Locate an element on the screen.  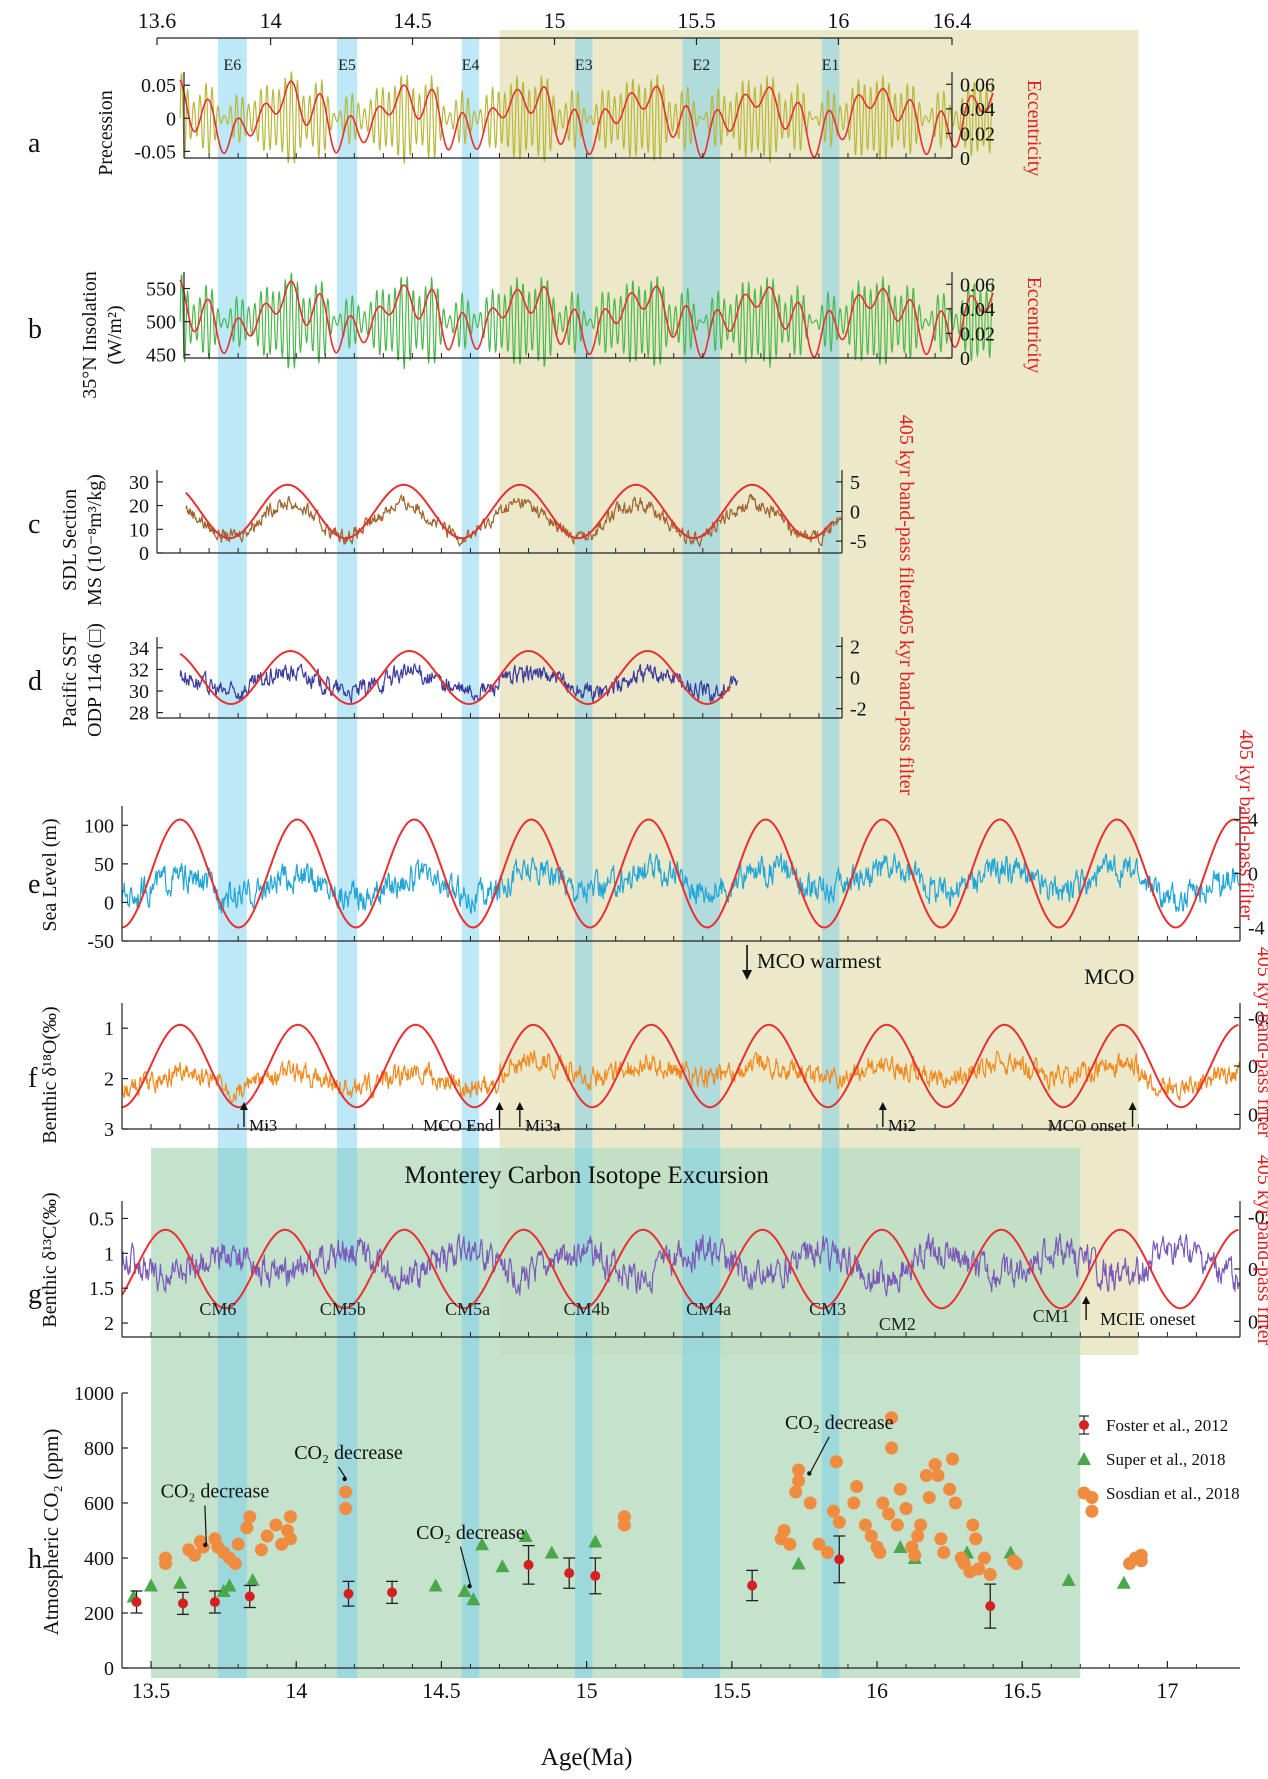
x-tick-label: 16 is located at coordinates (877, 1690).